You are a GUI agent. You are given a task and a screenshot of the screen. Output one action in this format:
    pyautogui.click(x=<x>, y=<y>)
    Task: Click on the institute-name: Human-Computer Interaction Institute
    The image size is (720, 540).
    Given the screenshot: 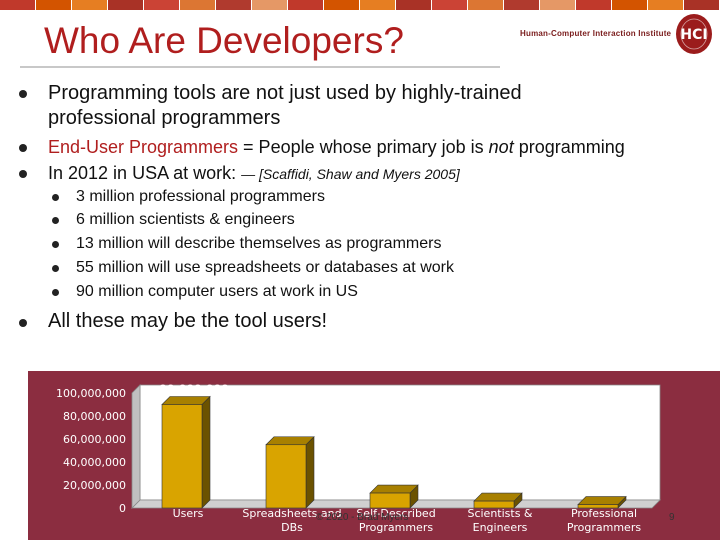 What is the action you would take?
    pyautogui.click(x=596, y=33)
    